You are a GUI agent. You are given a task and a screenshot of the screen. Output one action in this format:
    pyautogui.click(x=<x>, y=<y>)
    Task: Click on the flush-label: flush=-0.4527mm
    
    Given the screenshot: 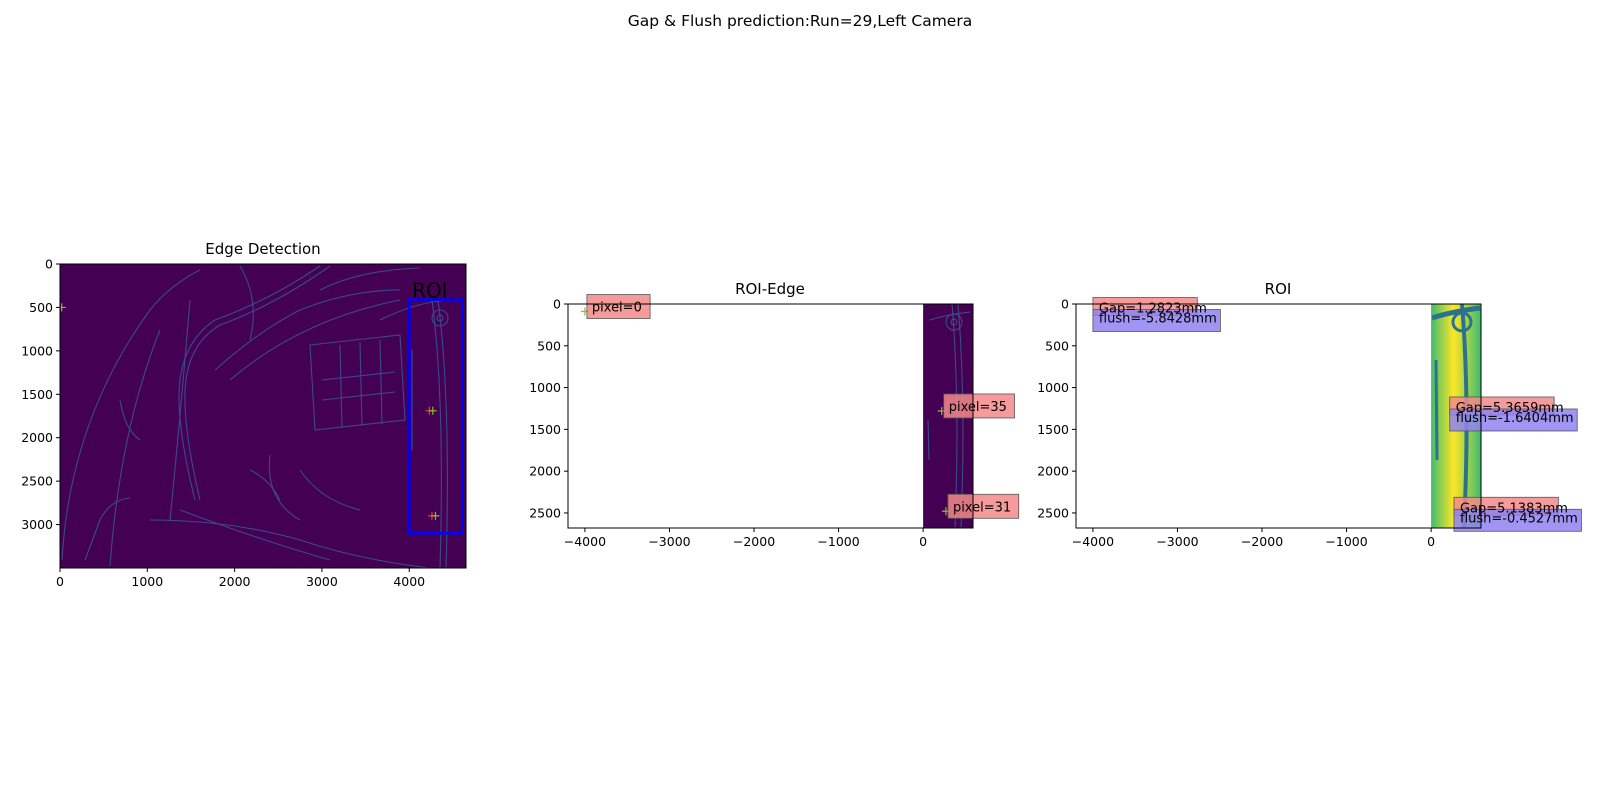 What is the action you would take?
    pyautogui.click(x=1519, y=518)
    